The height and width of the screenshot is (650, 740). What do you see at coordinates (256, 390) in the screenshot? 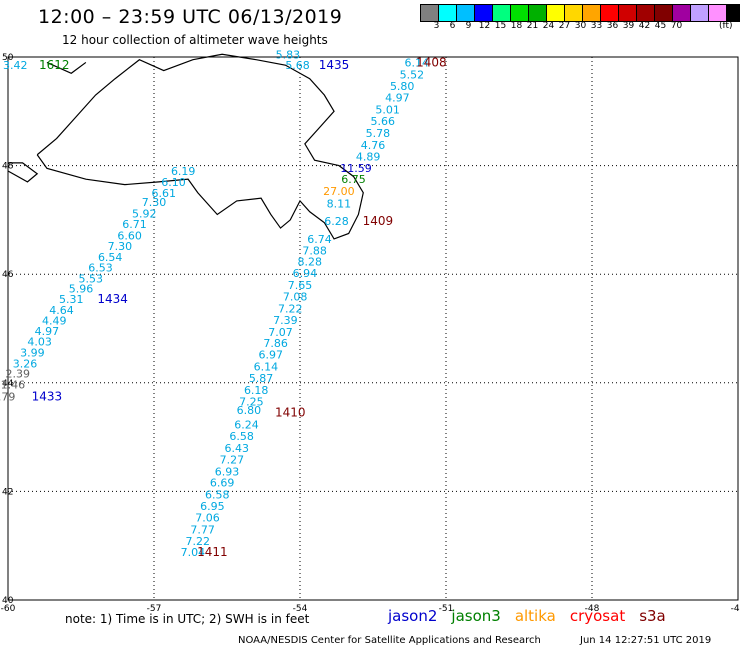
I see `wave-height-reading: 6.18` at bounding box center [256, 390].